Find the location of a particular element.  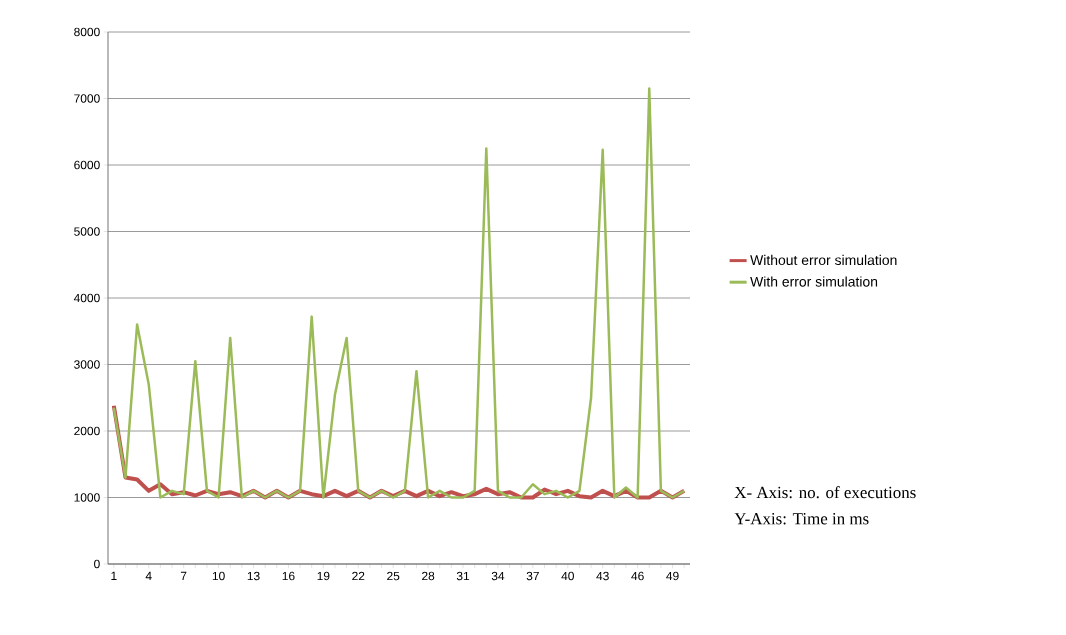

x-tick-label: 25 is located at coordinates (393, 576).